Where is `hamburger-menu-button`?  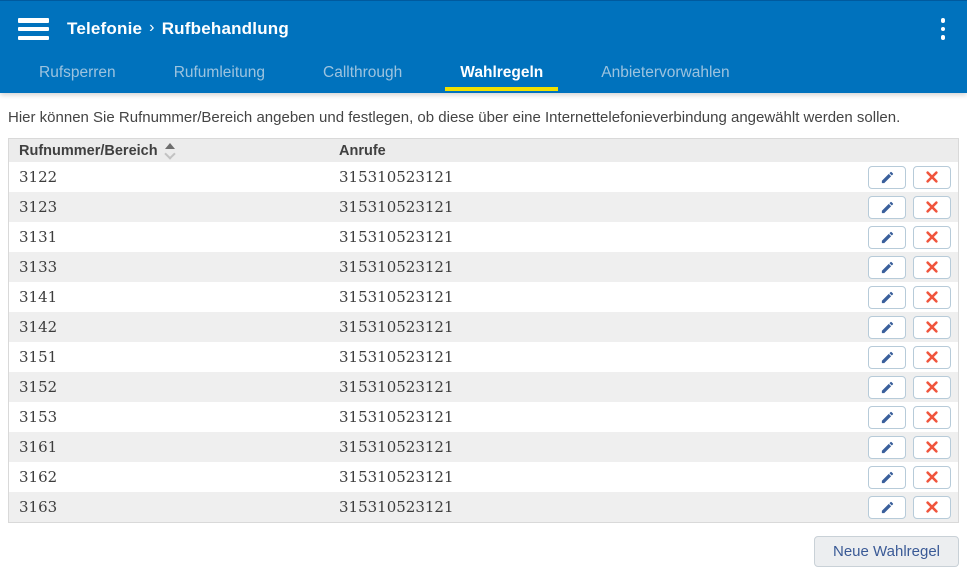
hamburger-menu-button is located at coordinates (33, 29).